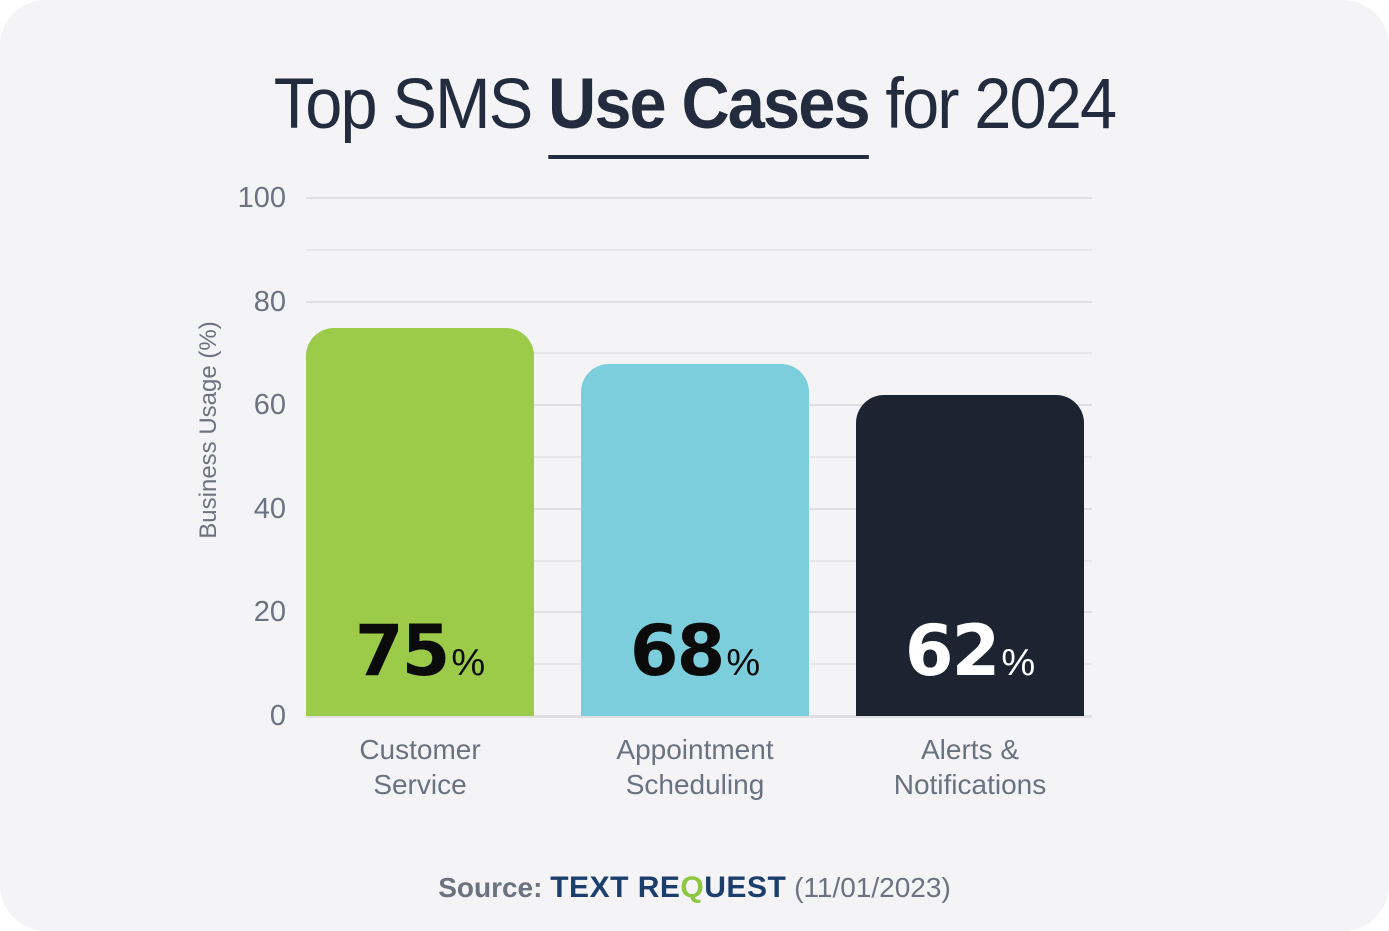 Image resolution: width=1389 pixels, height=931 pixels. I want to click on value-number: 68, so click(677, 651).